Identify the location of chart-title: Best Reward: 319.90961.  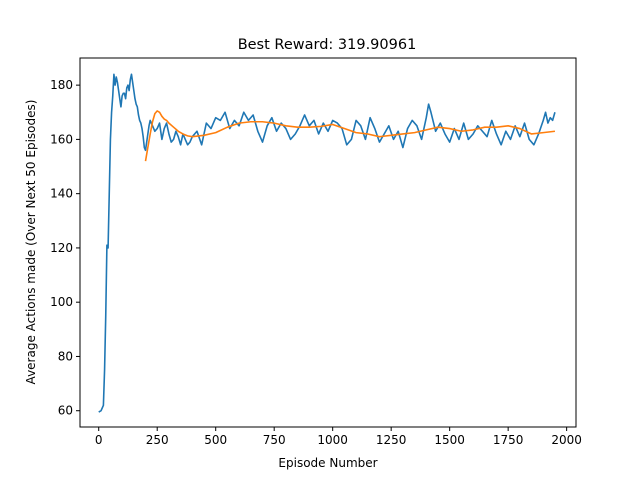
(327, 45).